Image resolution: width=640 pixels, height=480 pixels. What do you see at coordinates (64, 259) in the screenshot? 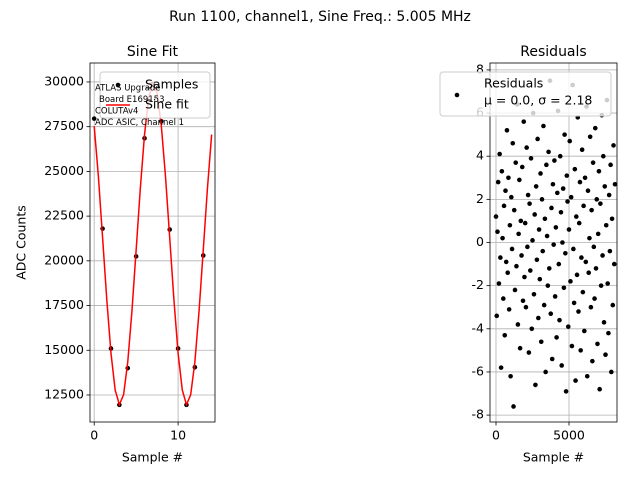
I see `y-tick-label: 20000` at bounding box center [64, 259].